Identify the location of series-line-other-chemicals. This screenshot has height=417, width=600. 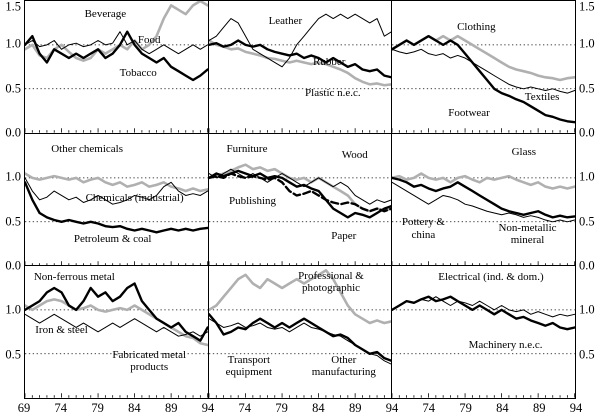
(116, 181).